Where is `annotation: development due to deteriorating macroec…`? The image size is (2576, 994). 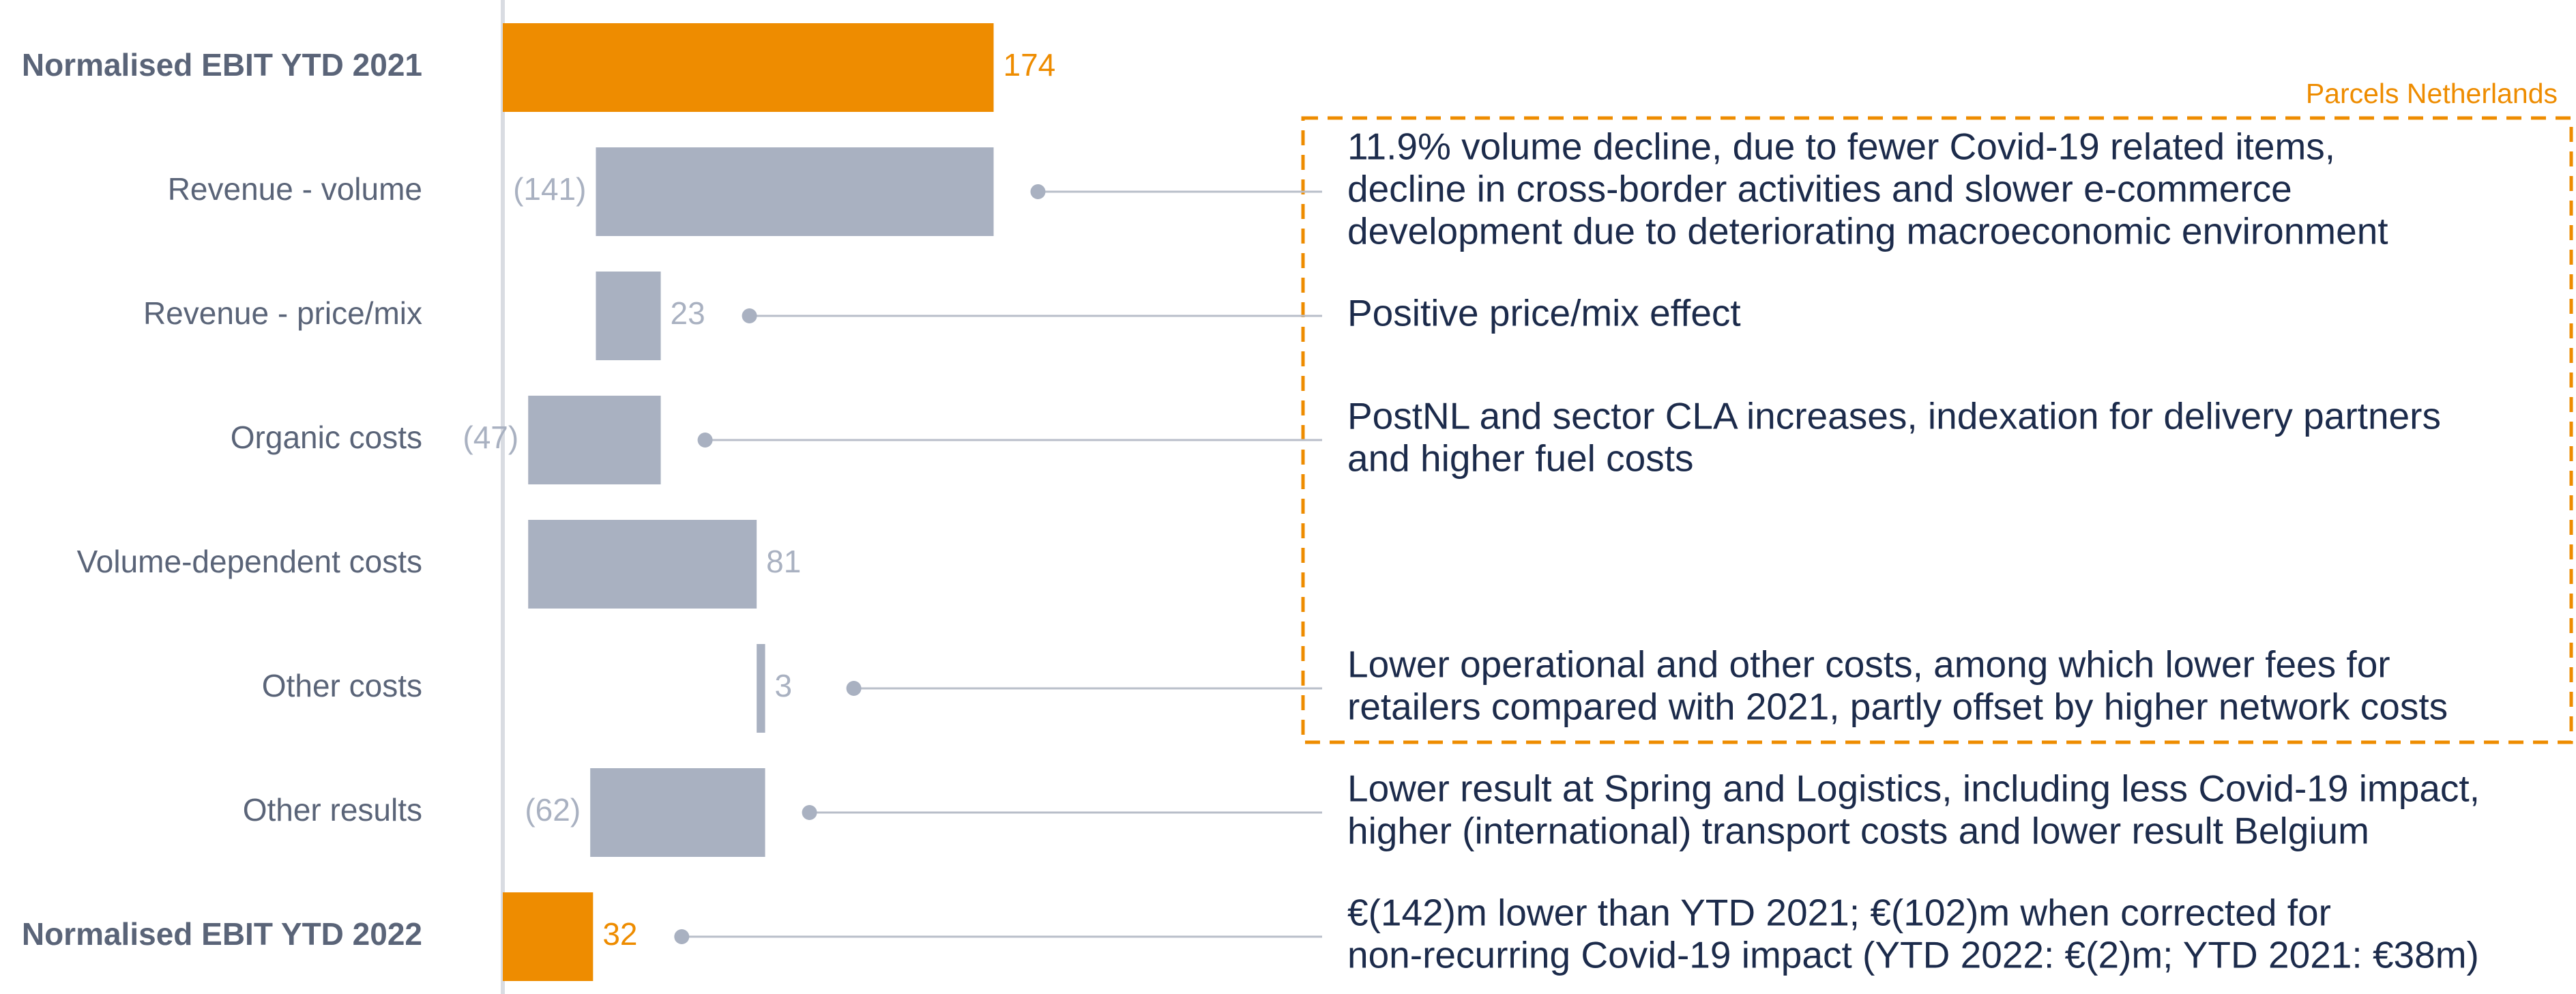
annotation: development due to deteriorating macroec… is located at coordinates (1867, 231).